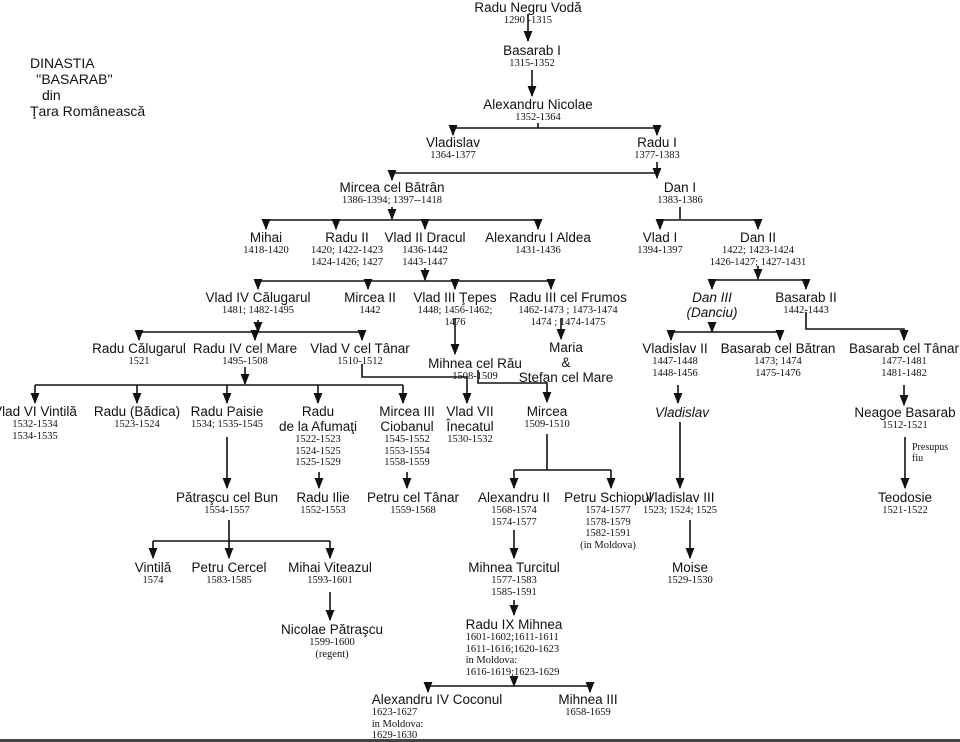  Describe the element at coordinates (74, 79) in the screenshot. I see `title-line: ''BASARAB''` at that location.